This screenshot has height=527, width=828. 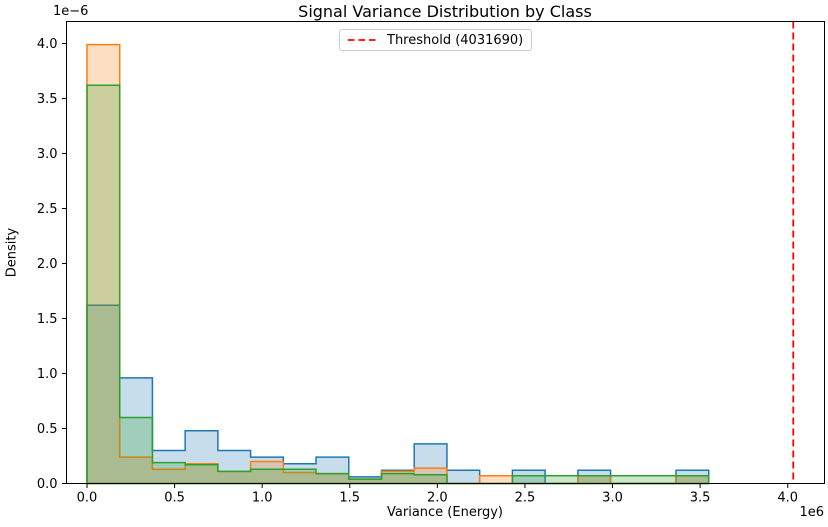 I want to click on x-tick-label: 2.5, so click(x=525, y=498).